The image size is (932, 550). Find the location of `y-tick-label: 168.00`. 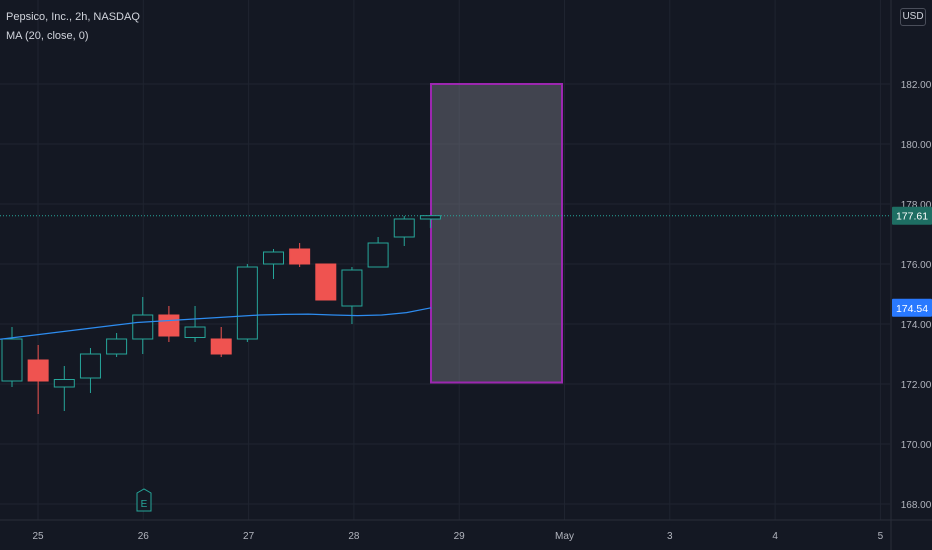

y-tick-label: 168.00 is located at coordinates (916, 505).